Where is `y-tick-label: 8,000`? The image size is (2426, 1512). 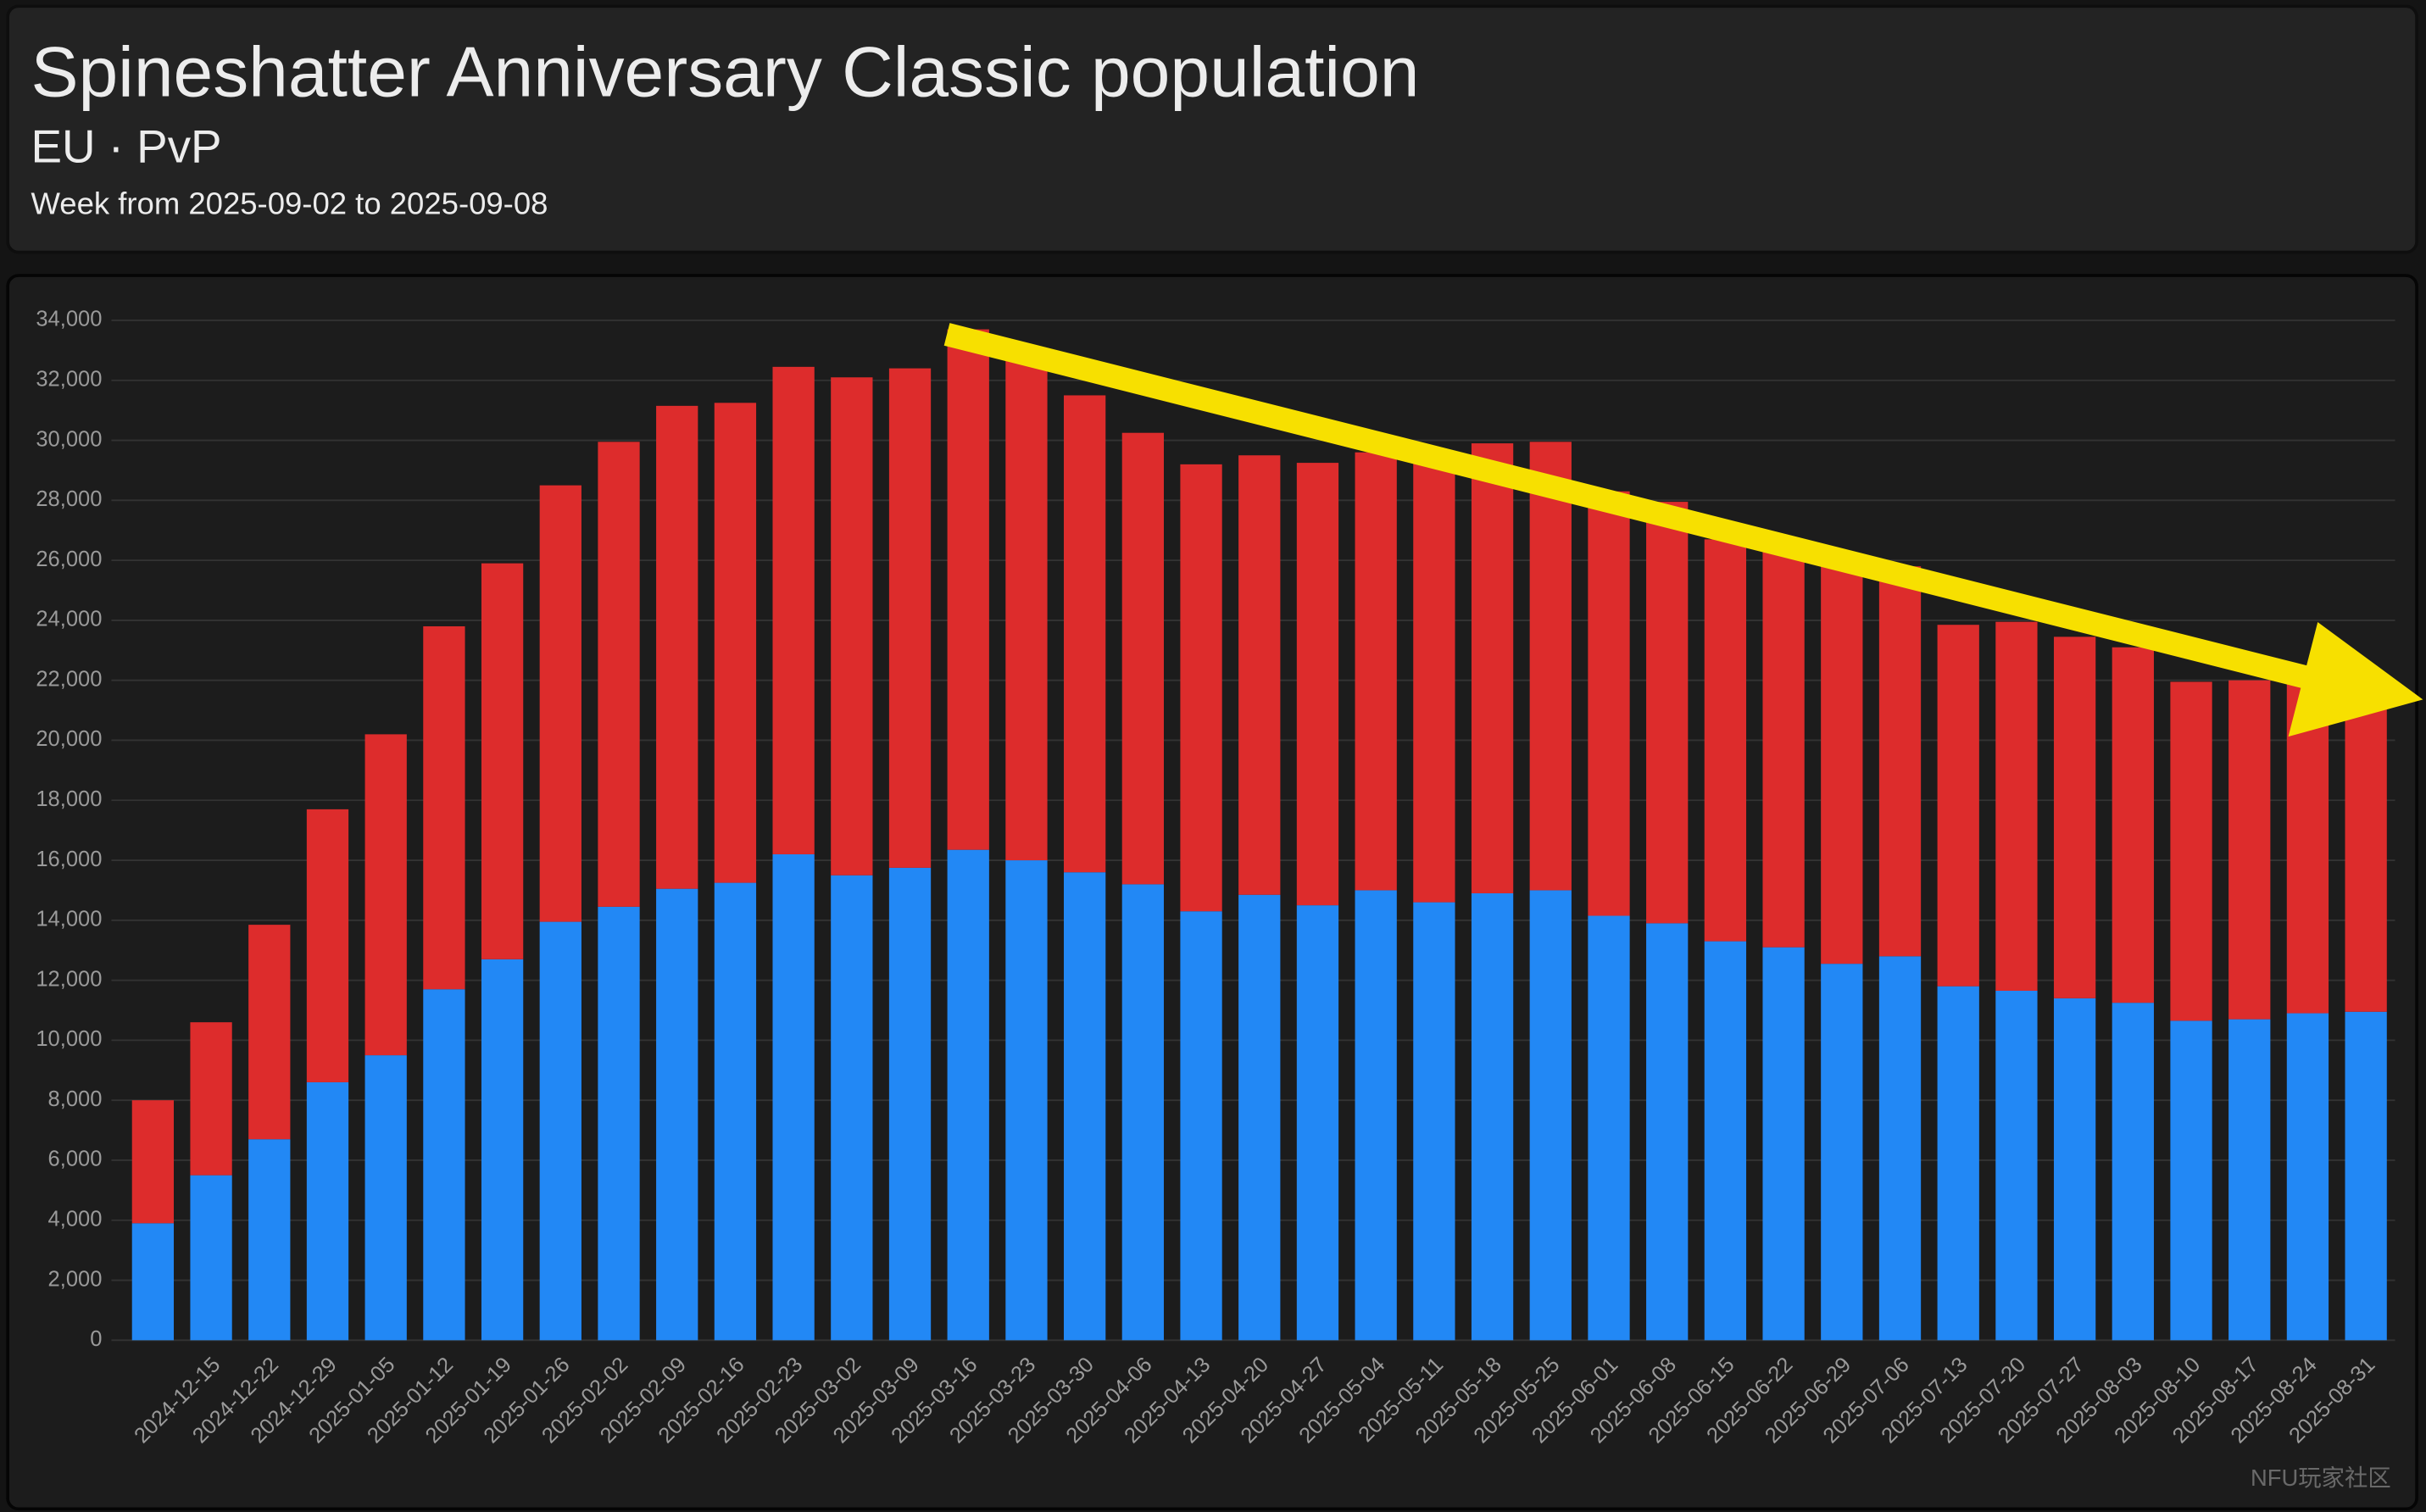 y-tick-label: 8,000 is located at coordinates (75, 1099).